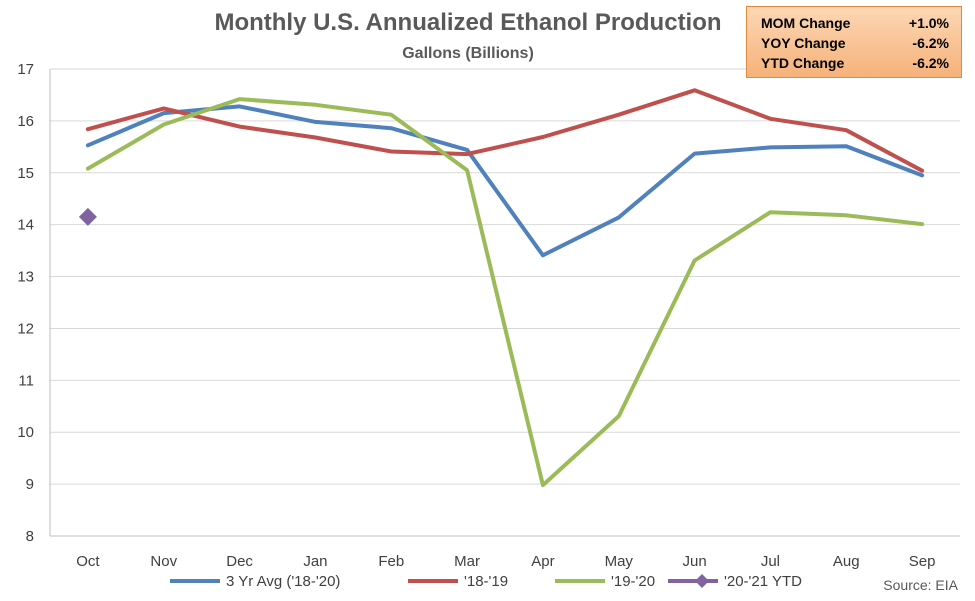  I want to click on y-tick-label: 17, so click(25, 69).